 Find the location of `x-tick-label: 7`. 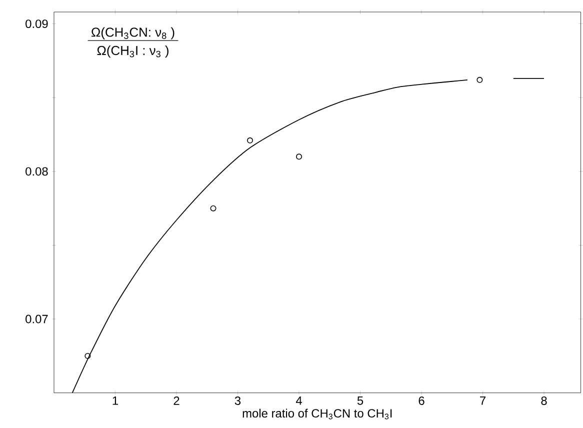

x-tick-label: 7 is located at coordinates (483, 400).